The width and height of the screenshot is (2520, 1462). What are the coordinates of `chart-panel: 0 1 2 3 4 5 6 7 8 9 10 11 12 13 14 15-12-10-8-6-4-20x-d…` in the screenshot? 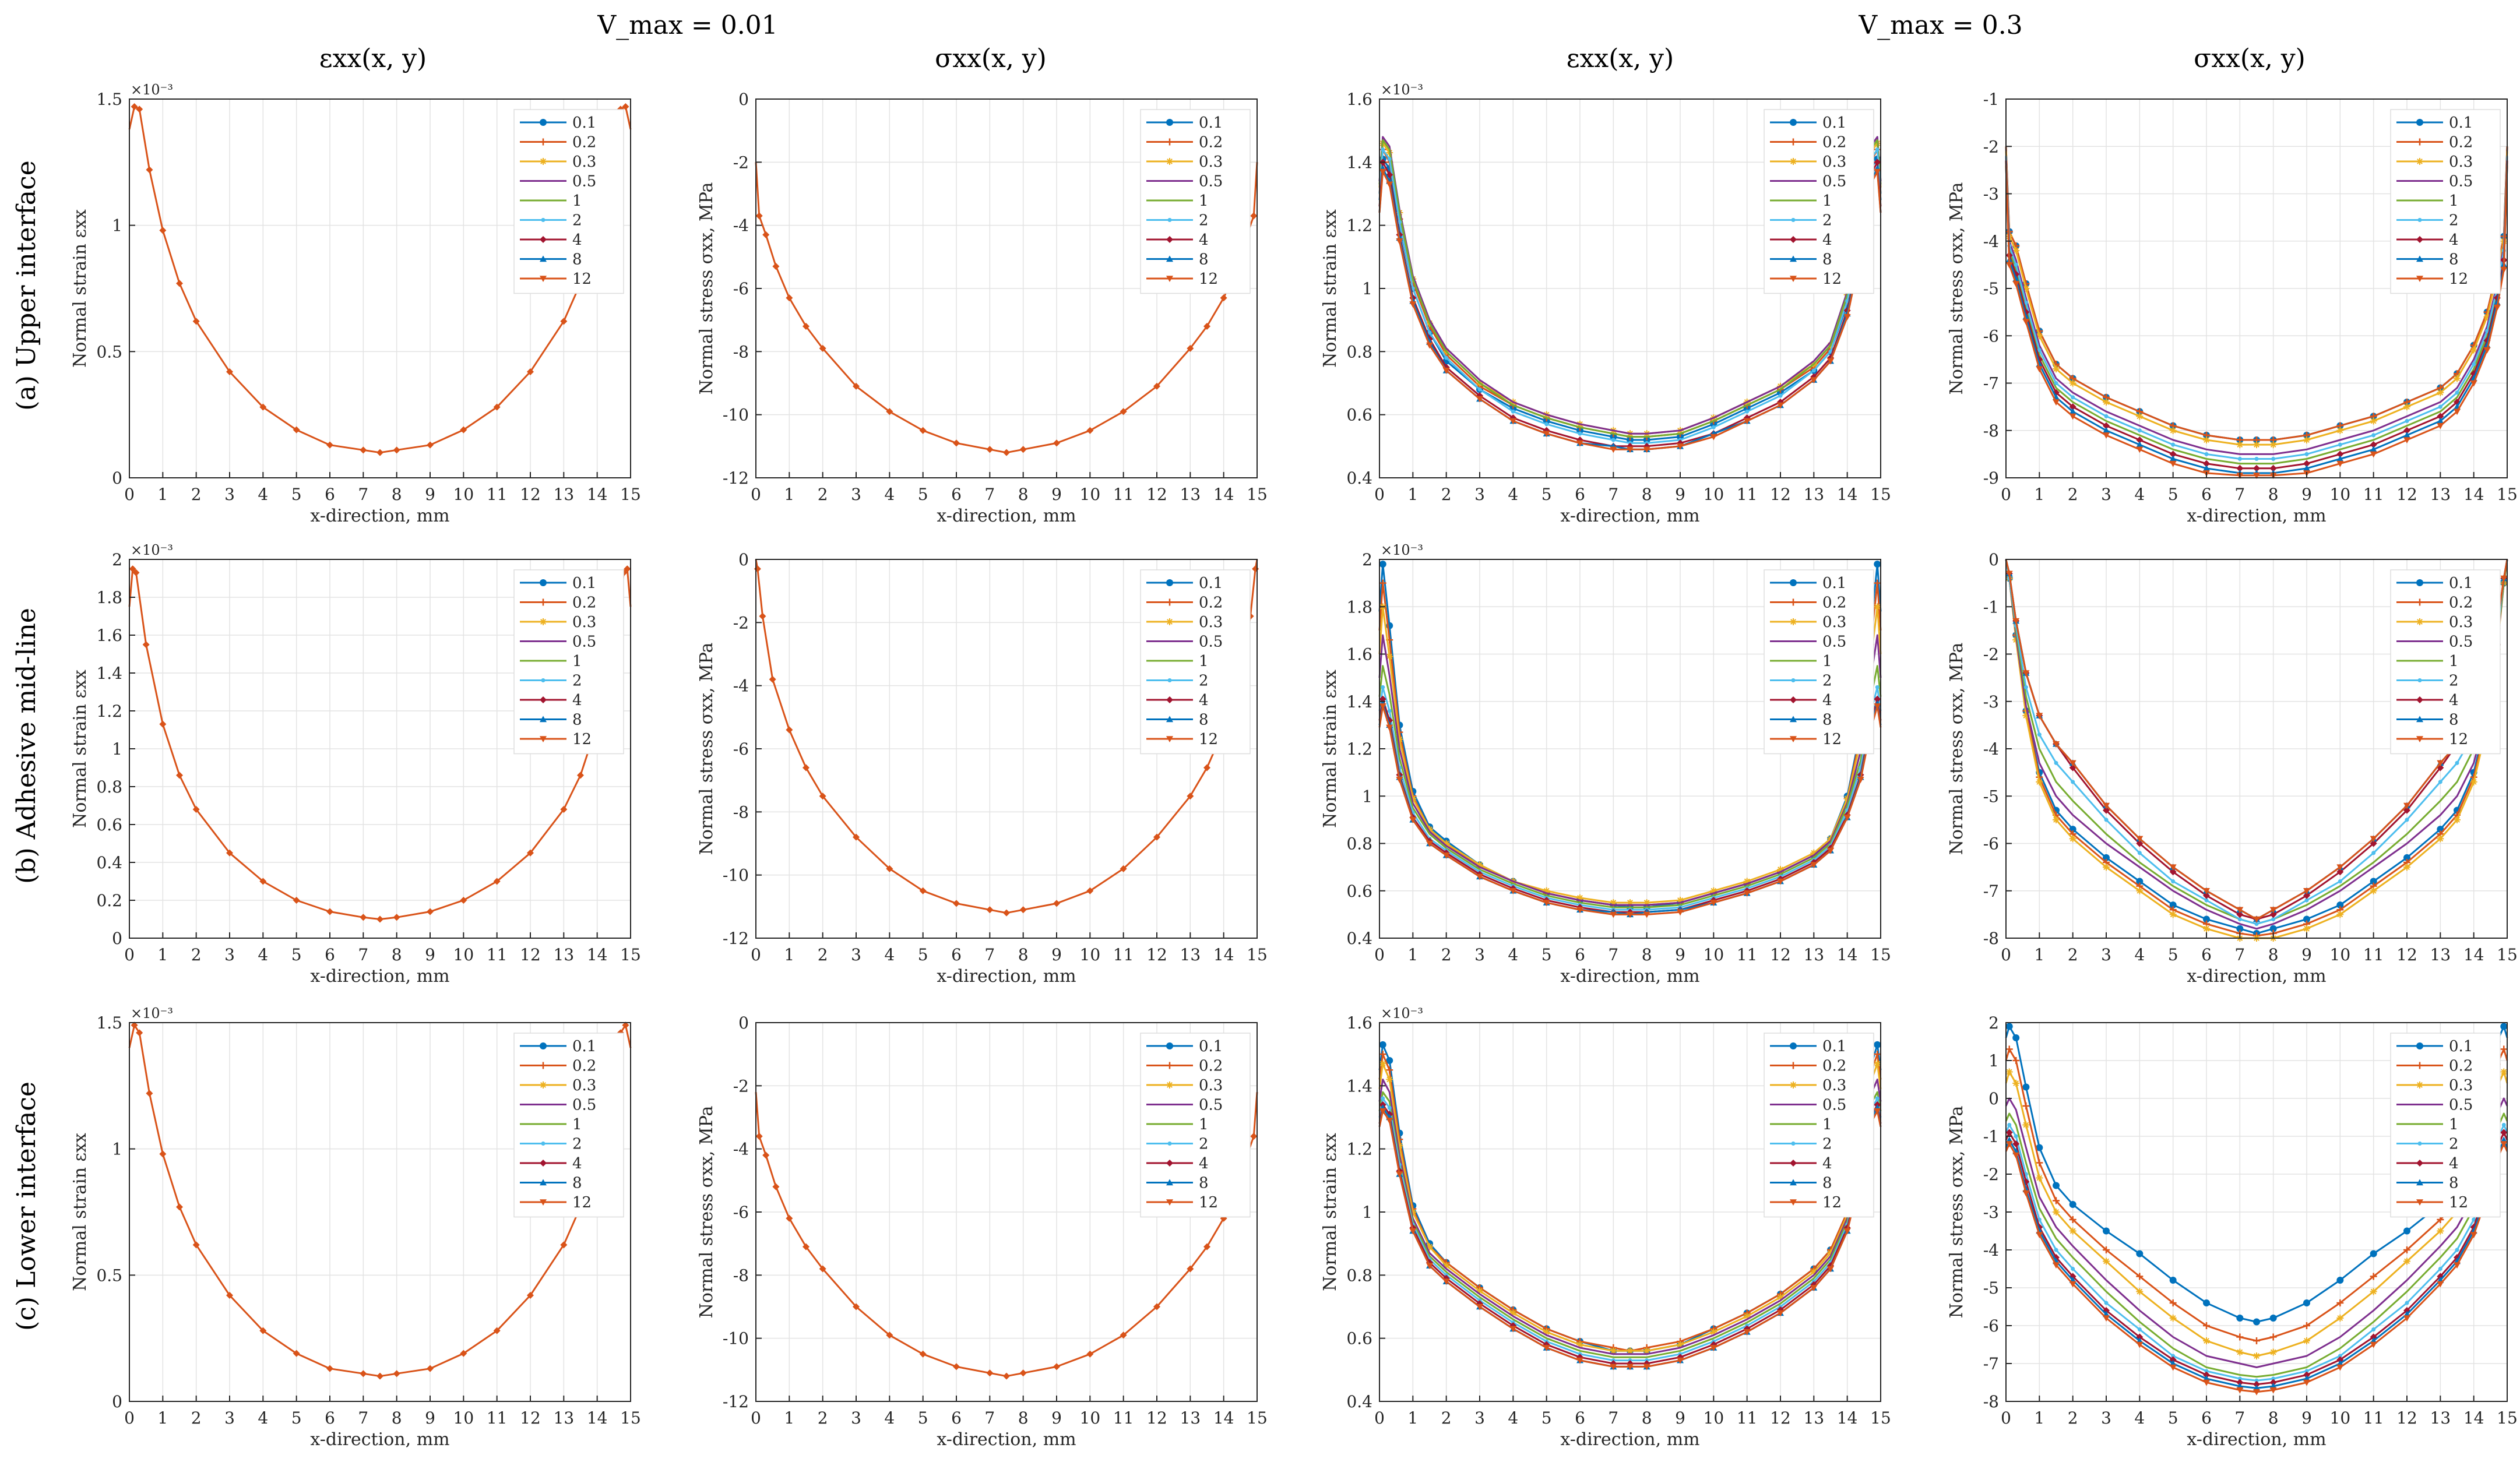 It's located at (982, 1231).